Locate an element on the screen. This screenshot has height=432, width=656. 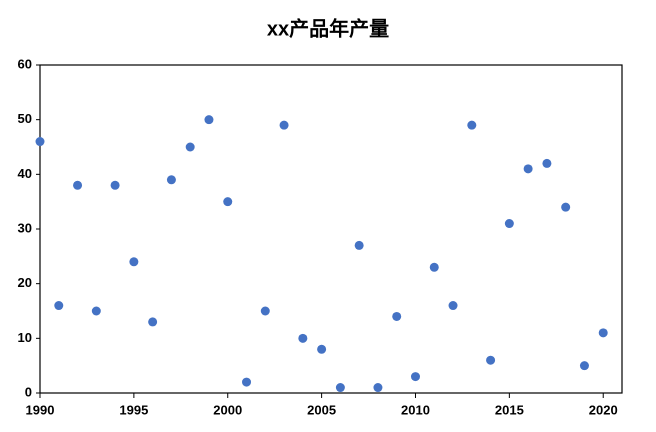
x-tick-label: 1995 is located at coordinates (133, 409).